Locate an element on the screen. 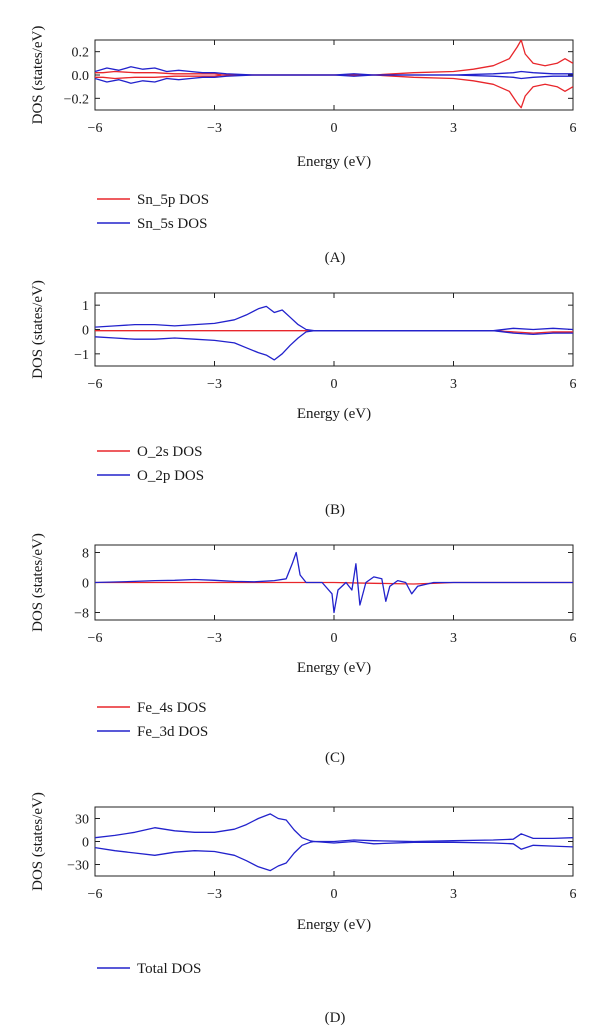  panel-caption: (B) is located at coordinates (335, 510).